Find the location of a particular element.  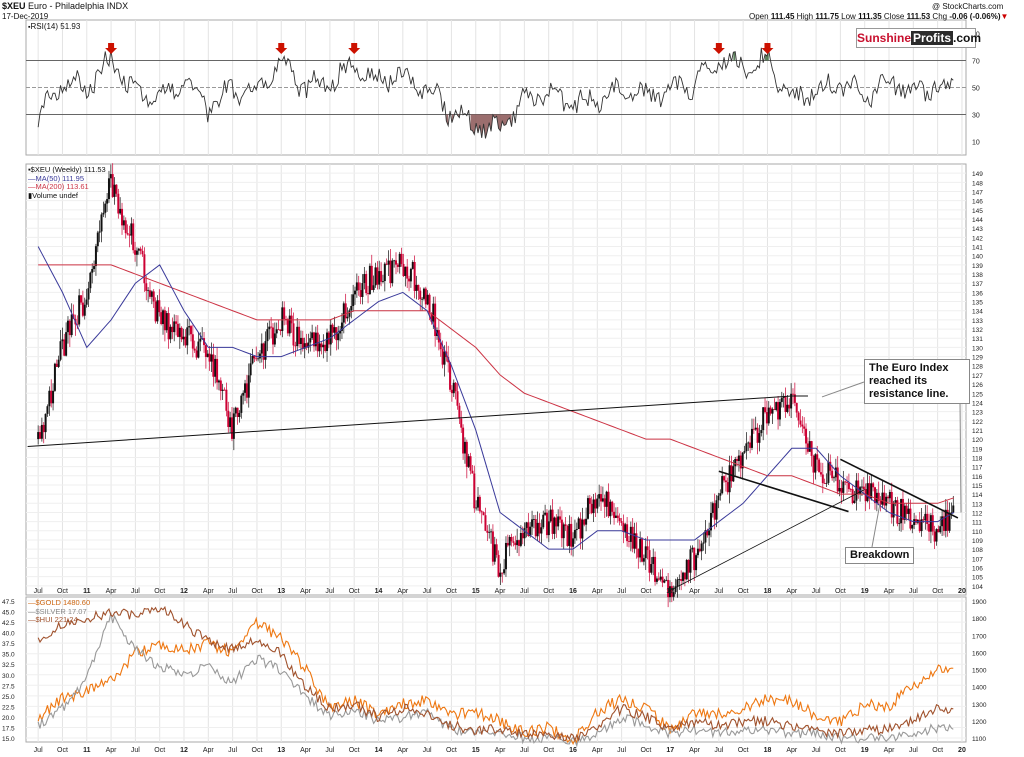

price-x-tick: Oct is located at coordinates (257, 591).